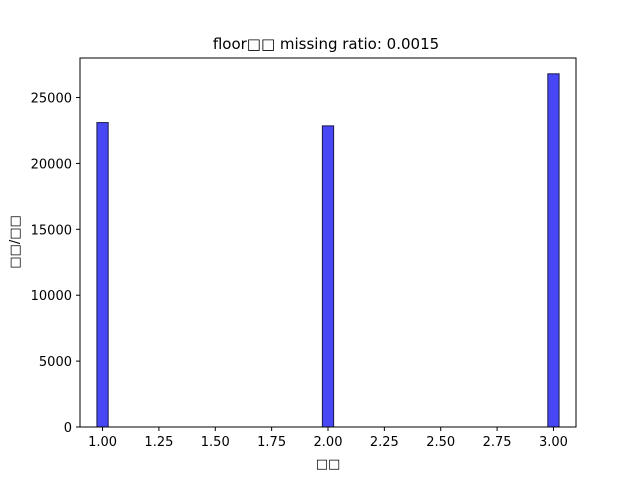  What do you see at coordinates (55, 362) in the screenshot?
I see `y-tick-label: 5000` at bounding box center [55, 362].